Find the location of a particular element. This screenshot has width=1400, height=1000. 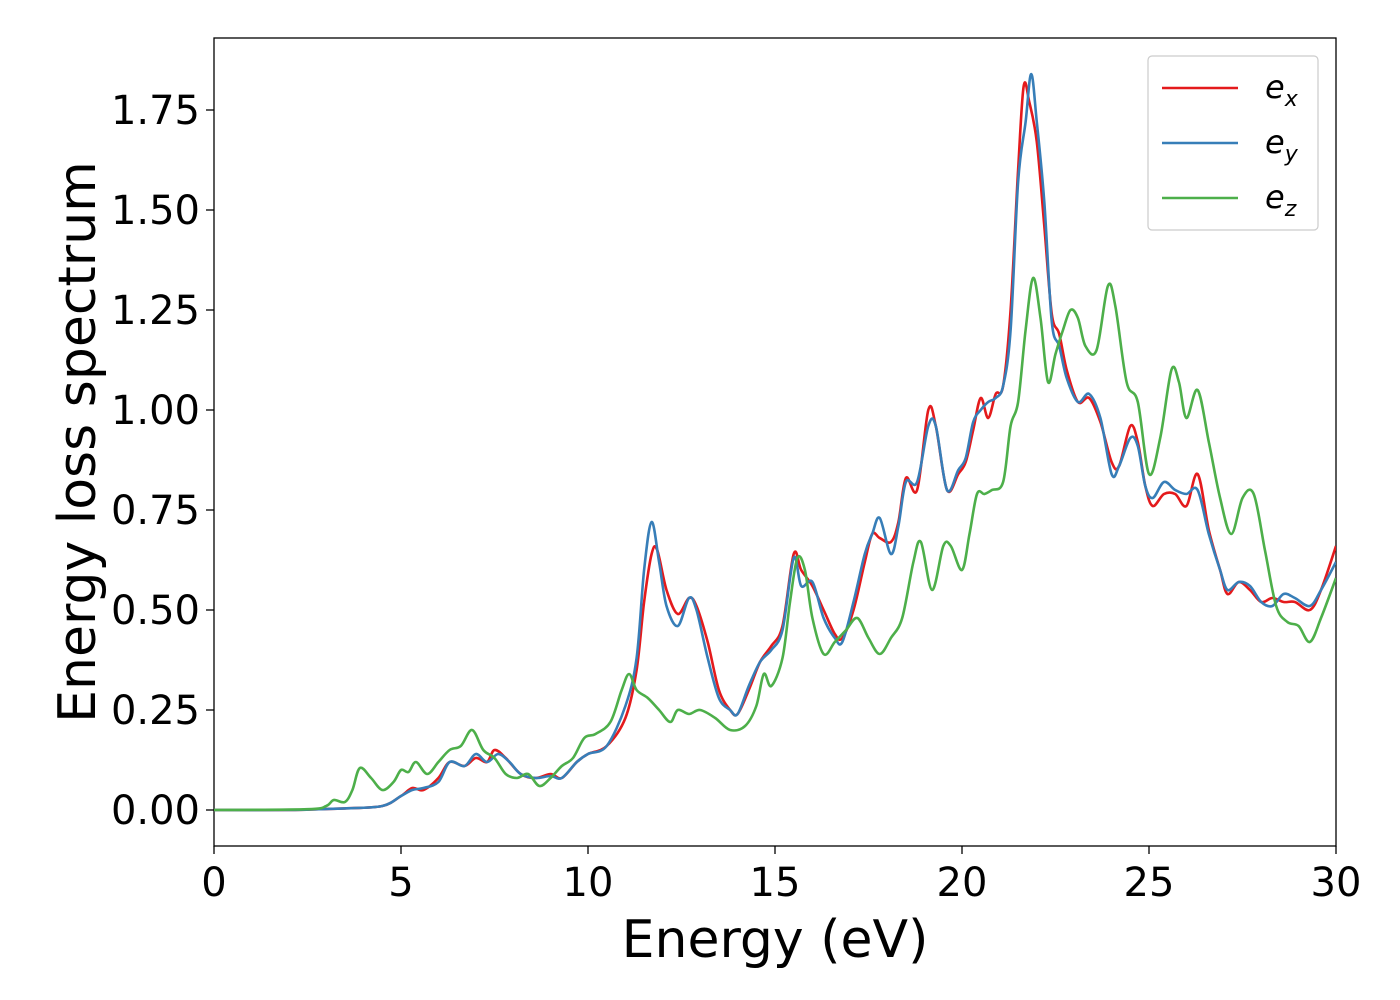

y-tick-label: 1.75 is located at coordinates (155, 111).